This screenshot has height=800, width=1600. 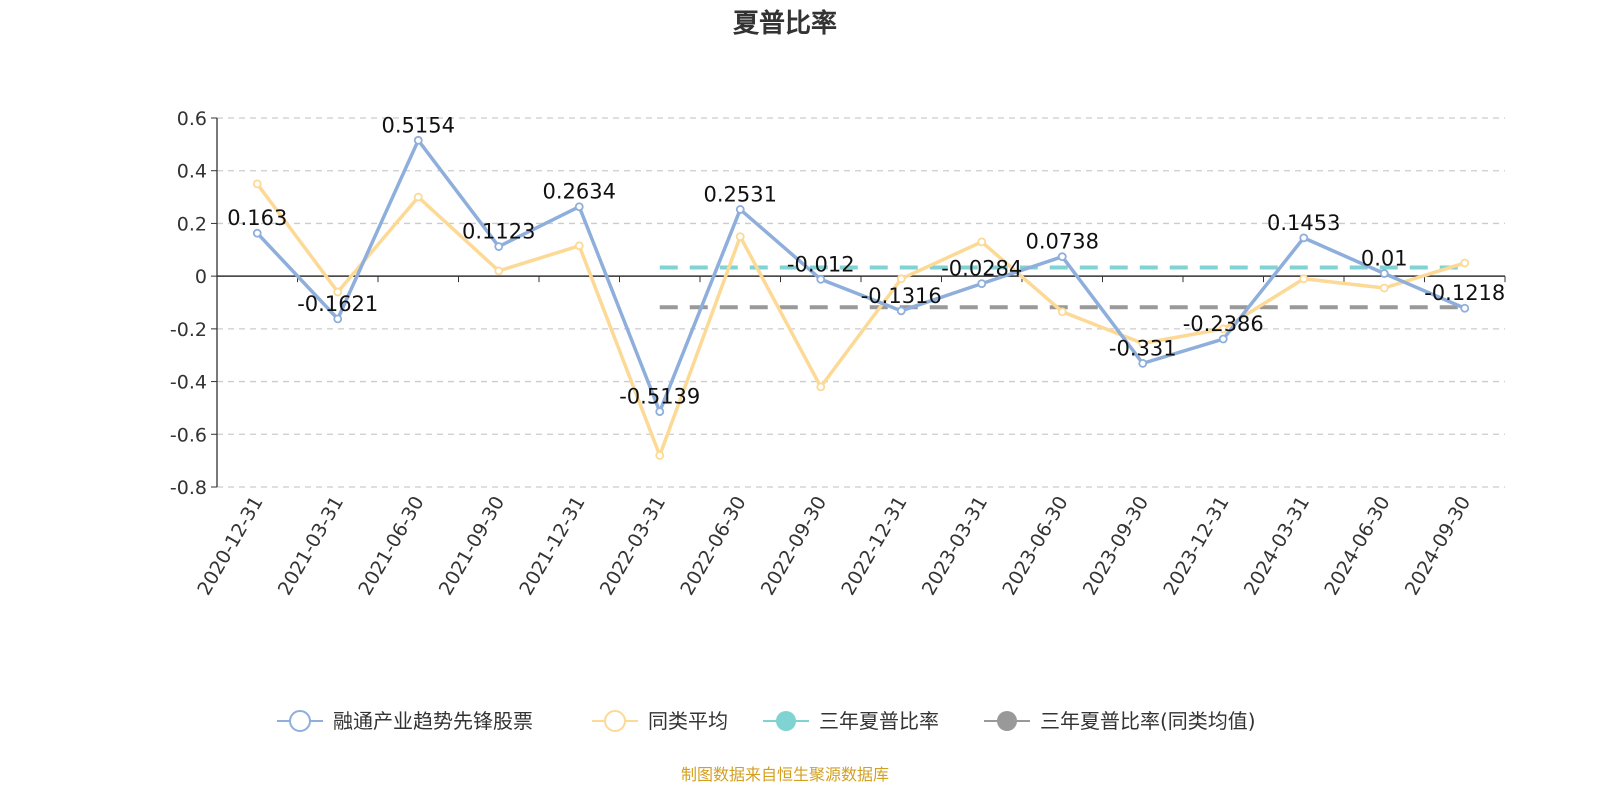 I want to click on data-label: 0.5154, so click(x=418, y=125).